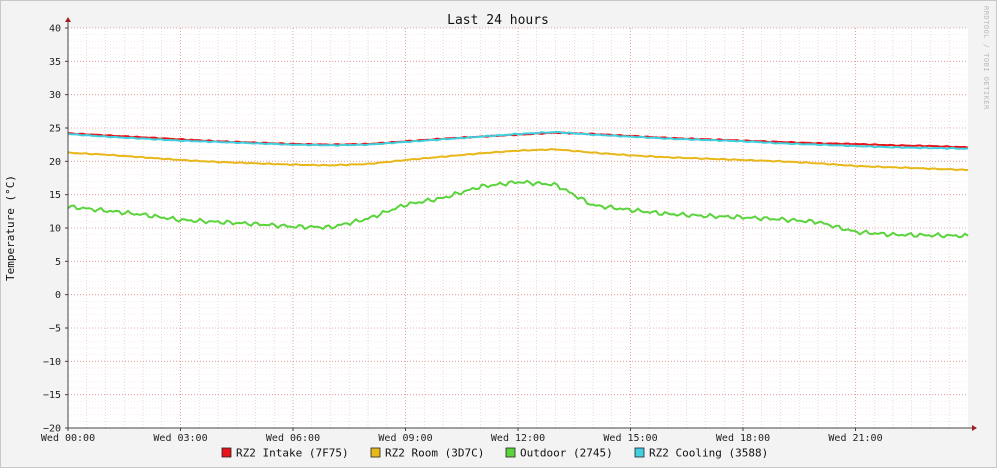 Image resolution: width=997 pixels, height=468 pixels. Describe the element at coordinates (405, 438) in the screenshot. I see `x-tick-label: Wed 09:00` at that location.